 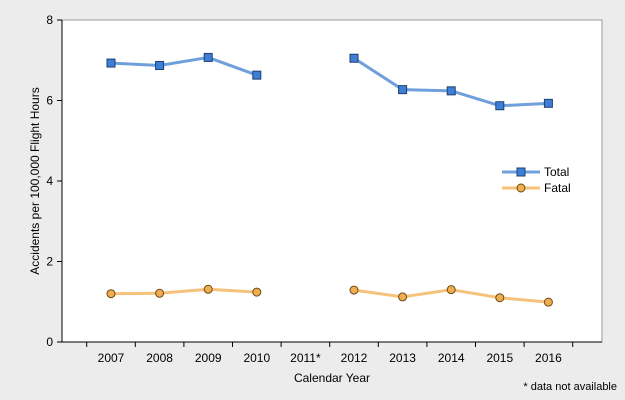 I want to click on x-tick-label: 2014, so click(x=451, y=358).